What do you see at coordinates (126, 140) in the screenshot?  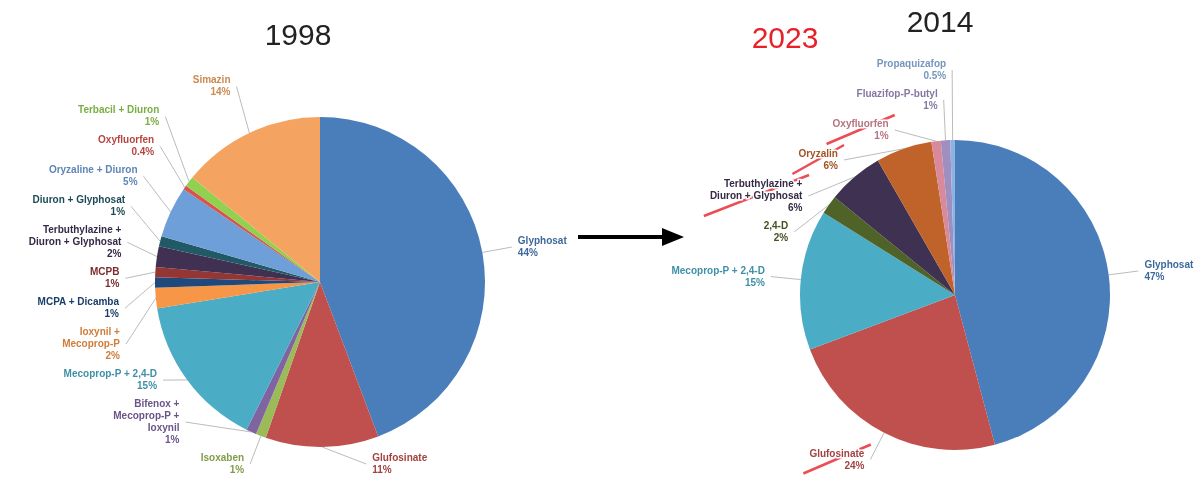 I see `slice-label: Oxyfluorfen` at bounding box center [126, 140].